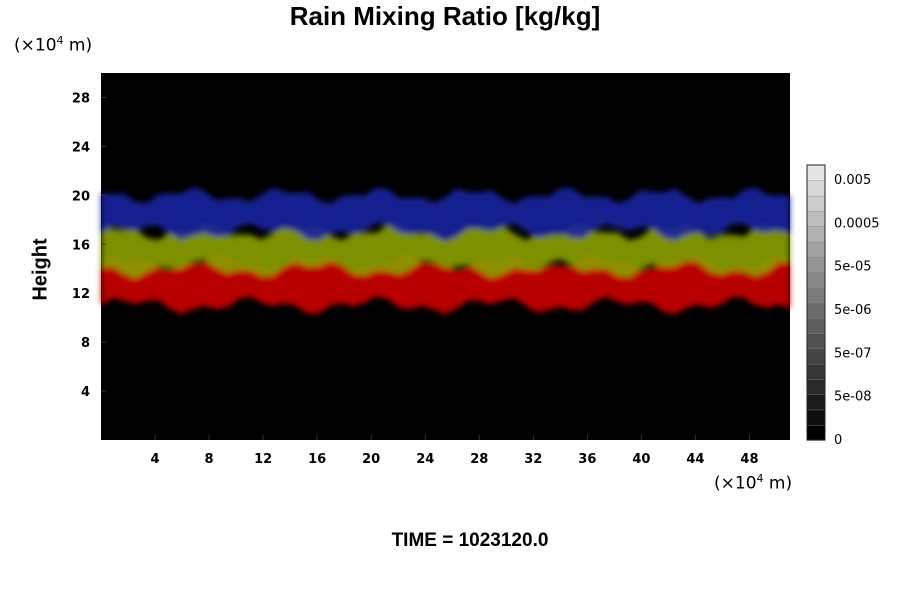 The height and width of the screenshot is (600, 900). Describe the element at coordinates (155, 459) in the screenshot. I see `x-tick-label: 4` at that location.